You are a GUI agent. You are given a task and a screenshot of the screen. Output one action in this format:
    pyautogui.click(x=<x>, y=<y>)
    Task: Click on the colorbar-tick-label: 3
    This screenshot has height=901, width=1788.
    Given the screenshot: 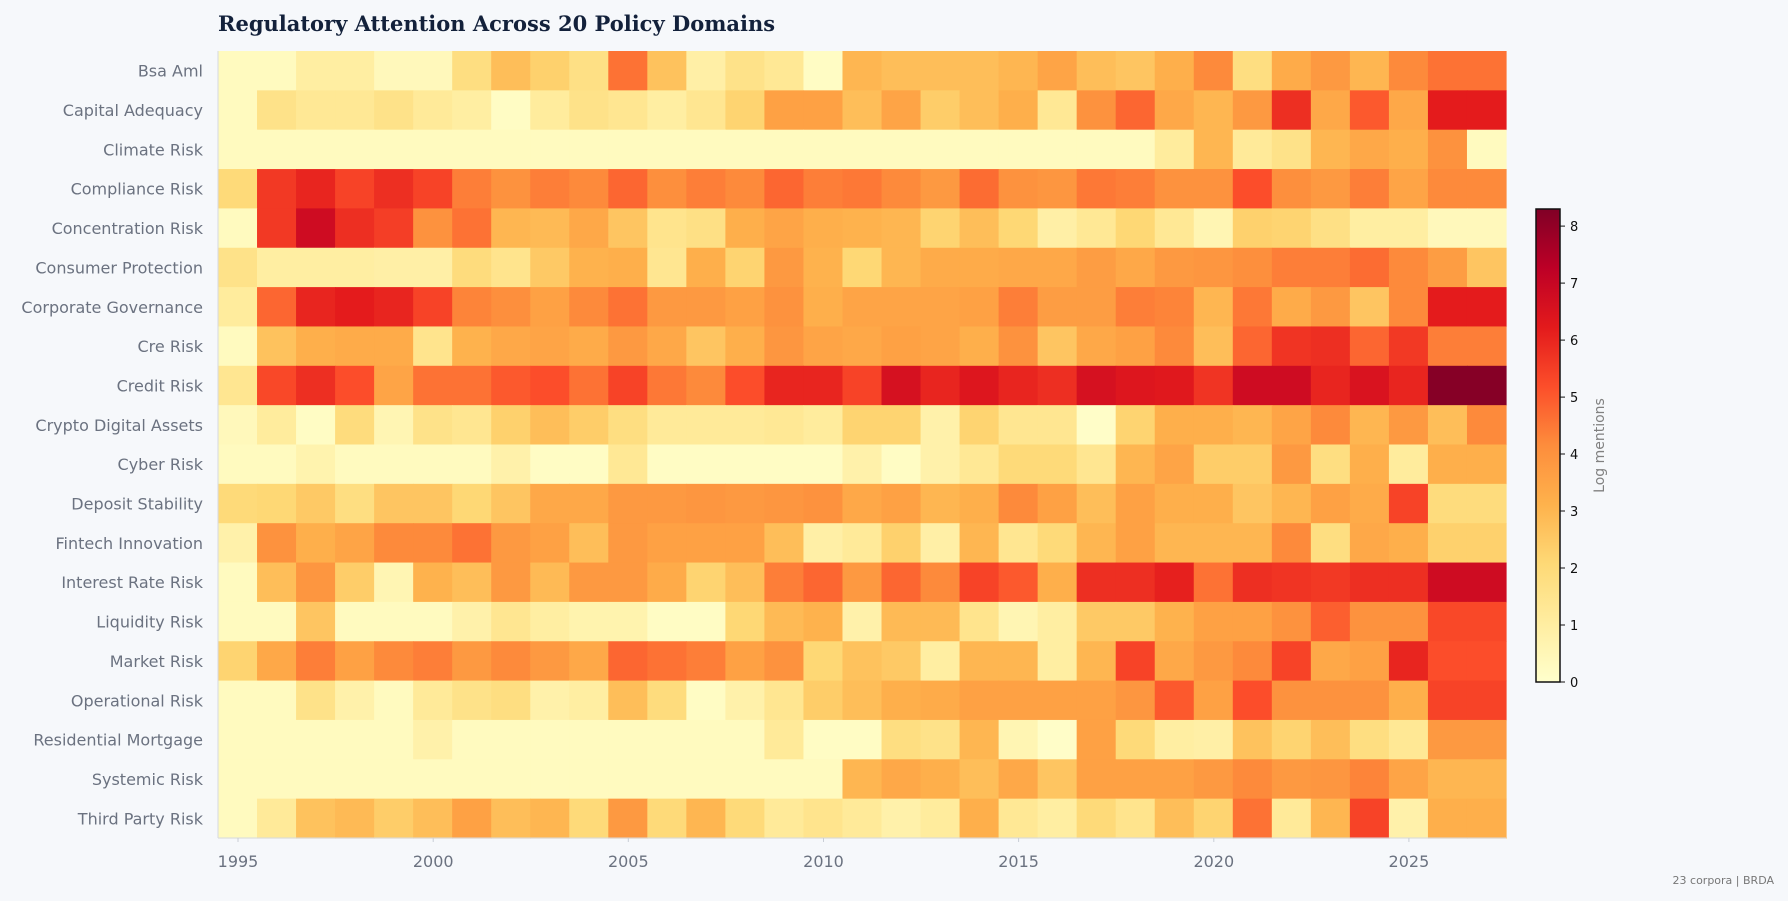 What is the action you would take?
    pyautogui.click(x=1574, y=512)
    